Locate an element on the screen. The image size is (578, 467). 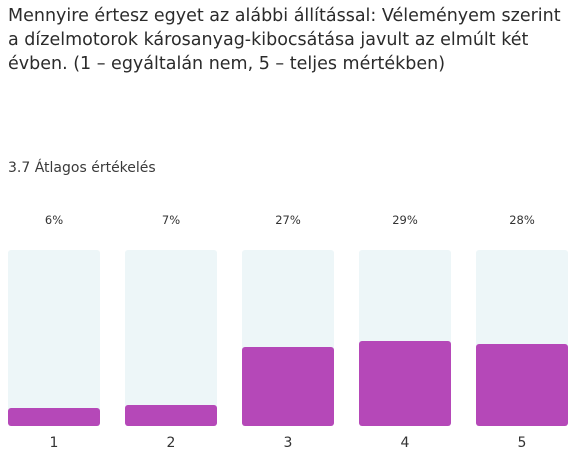
category-tick-label: 2 is located at coordinates (171, 443).